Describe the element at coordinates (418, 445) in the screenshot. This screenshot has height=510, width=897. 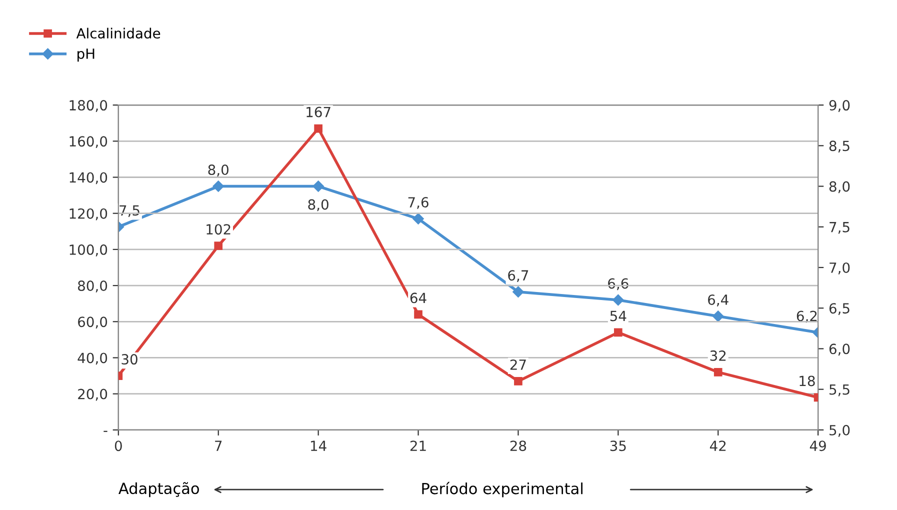
I see `x-tick-label: 21` at that location.